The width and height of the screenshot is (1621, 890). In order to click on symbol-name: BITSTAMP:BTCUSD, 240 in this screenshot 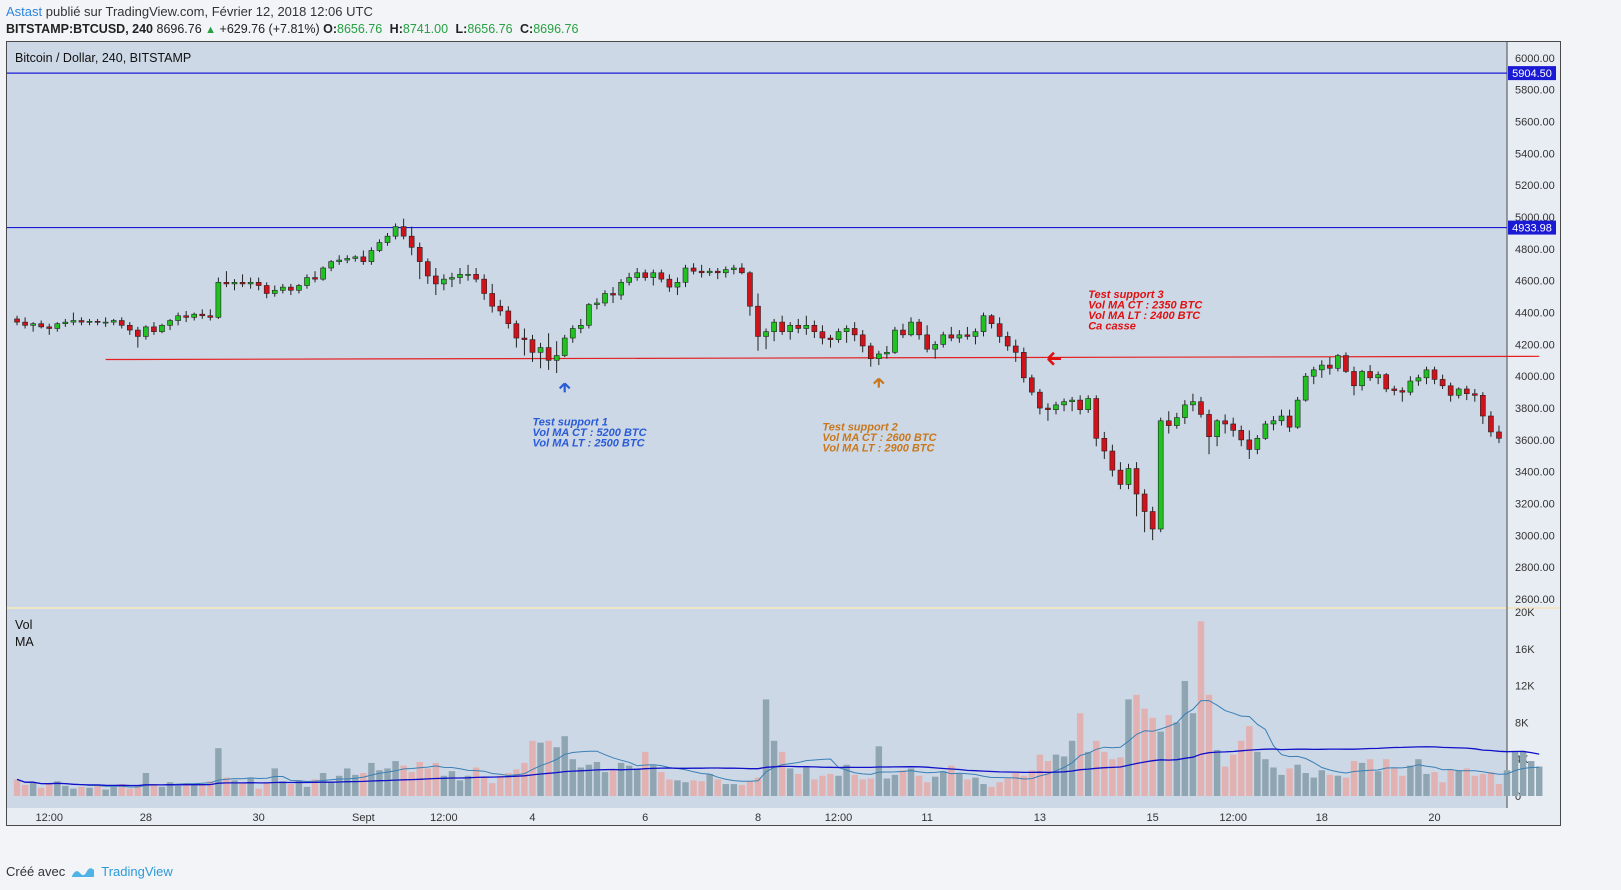, I will do `click(80, 29)`.